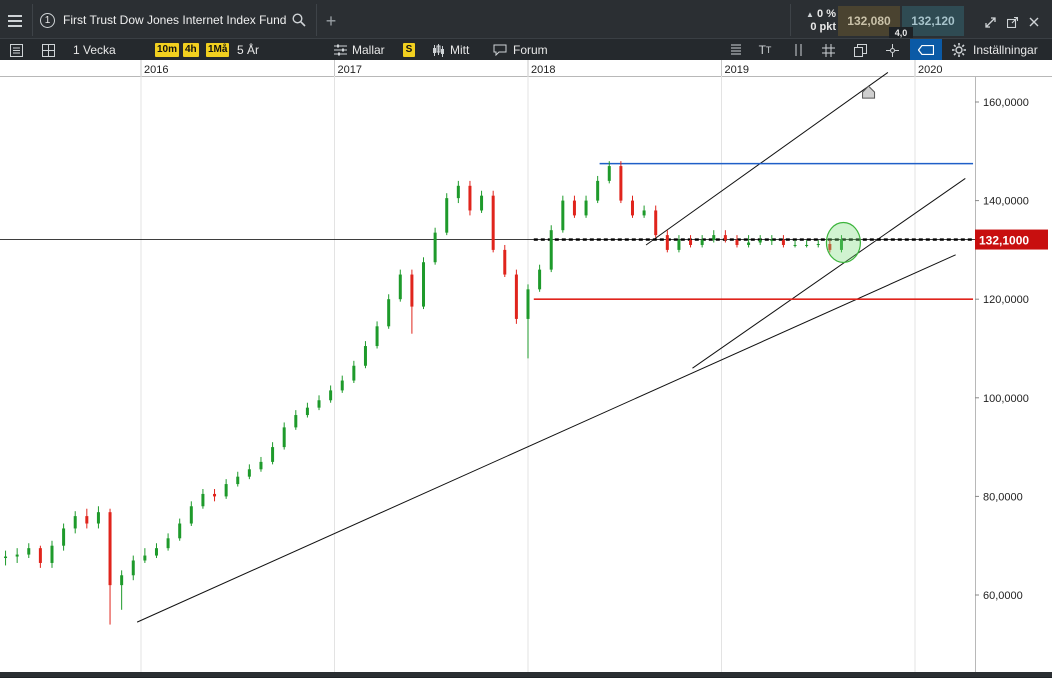 Image resolution: width=1052 pixels, height=678 pixels. I want to click on sell-price-button: 132,080, so click(869, 21).